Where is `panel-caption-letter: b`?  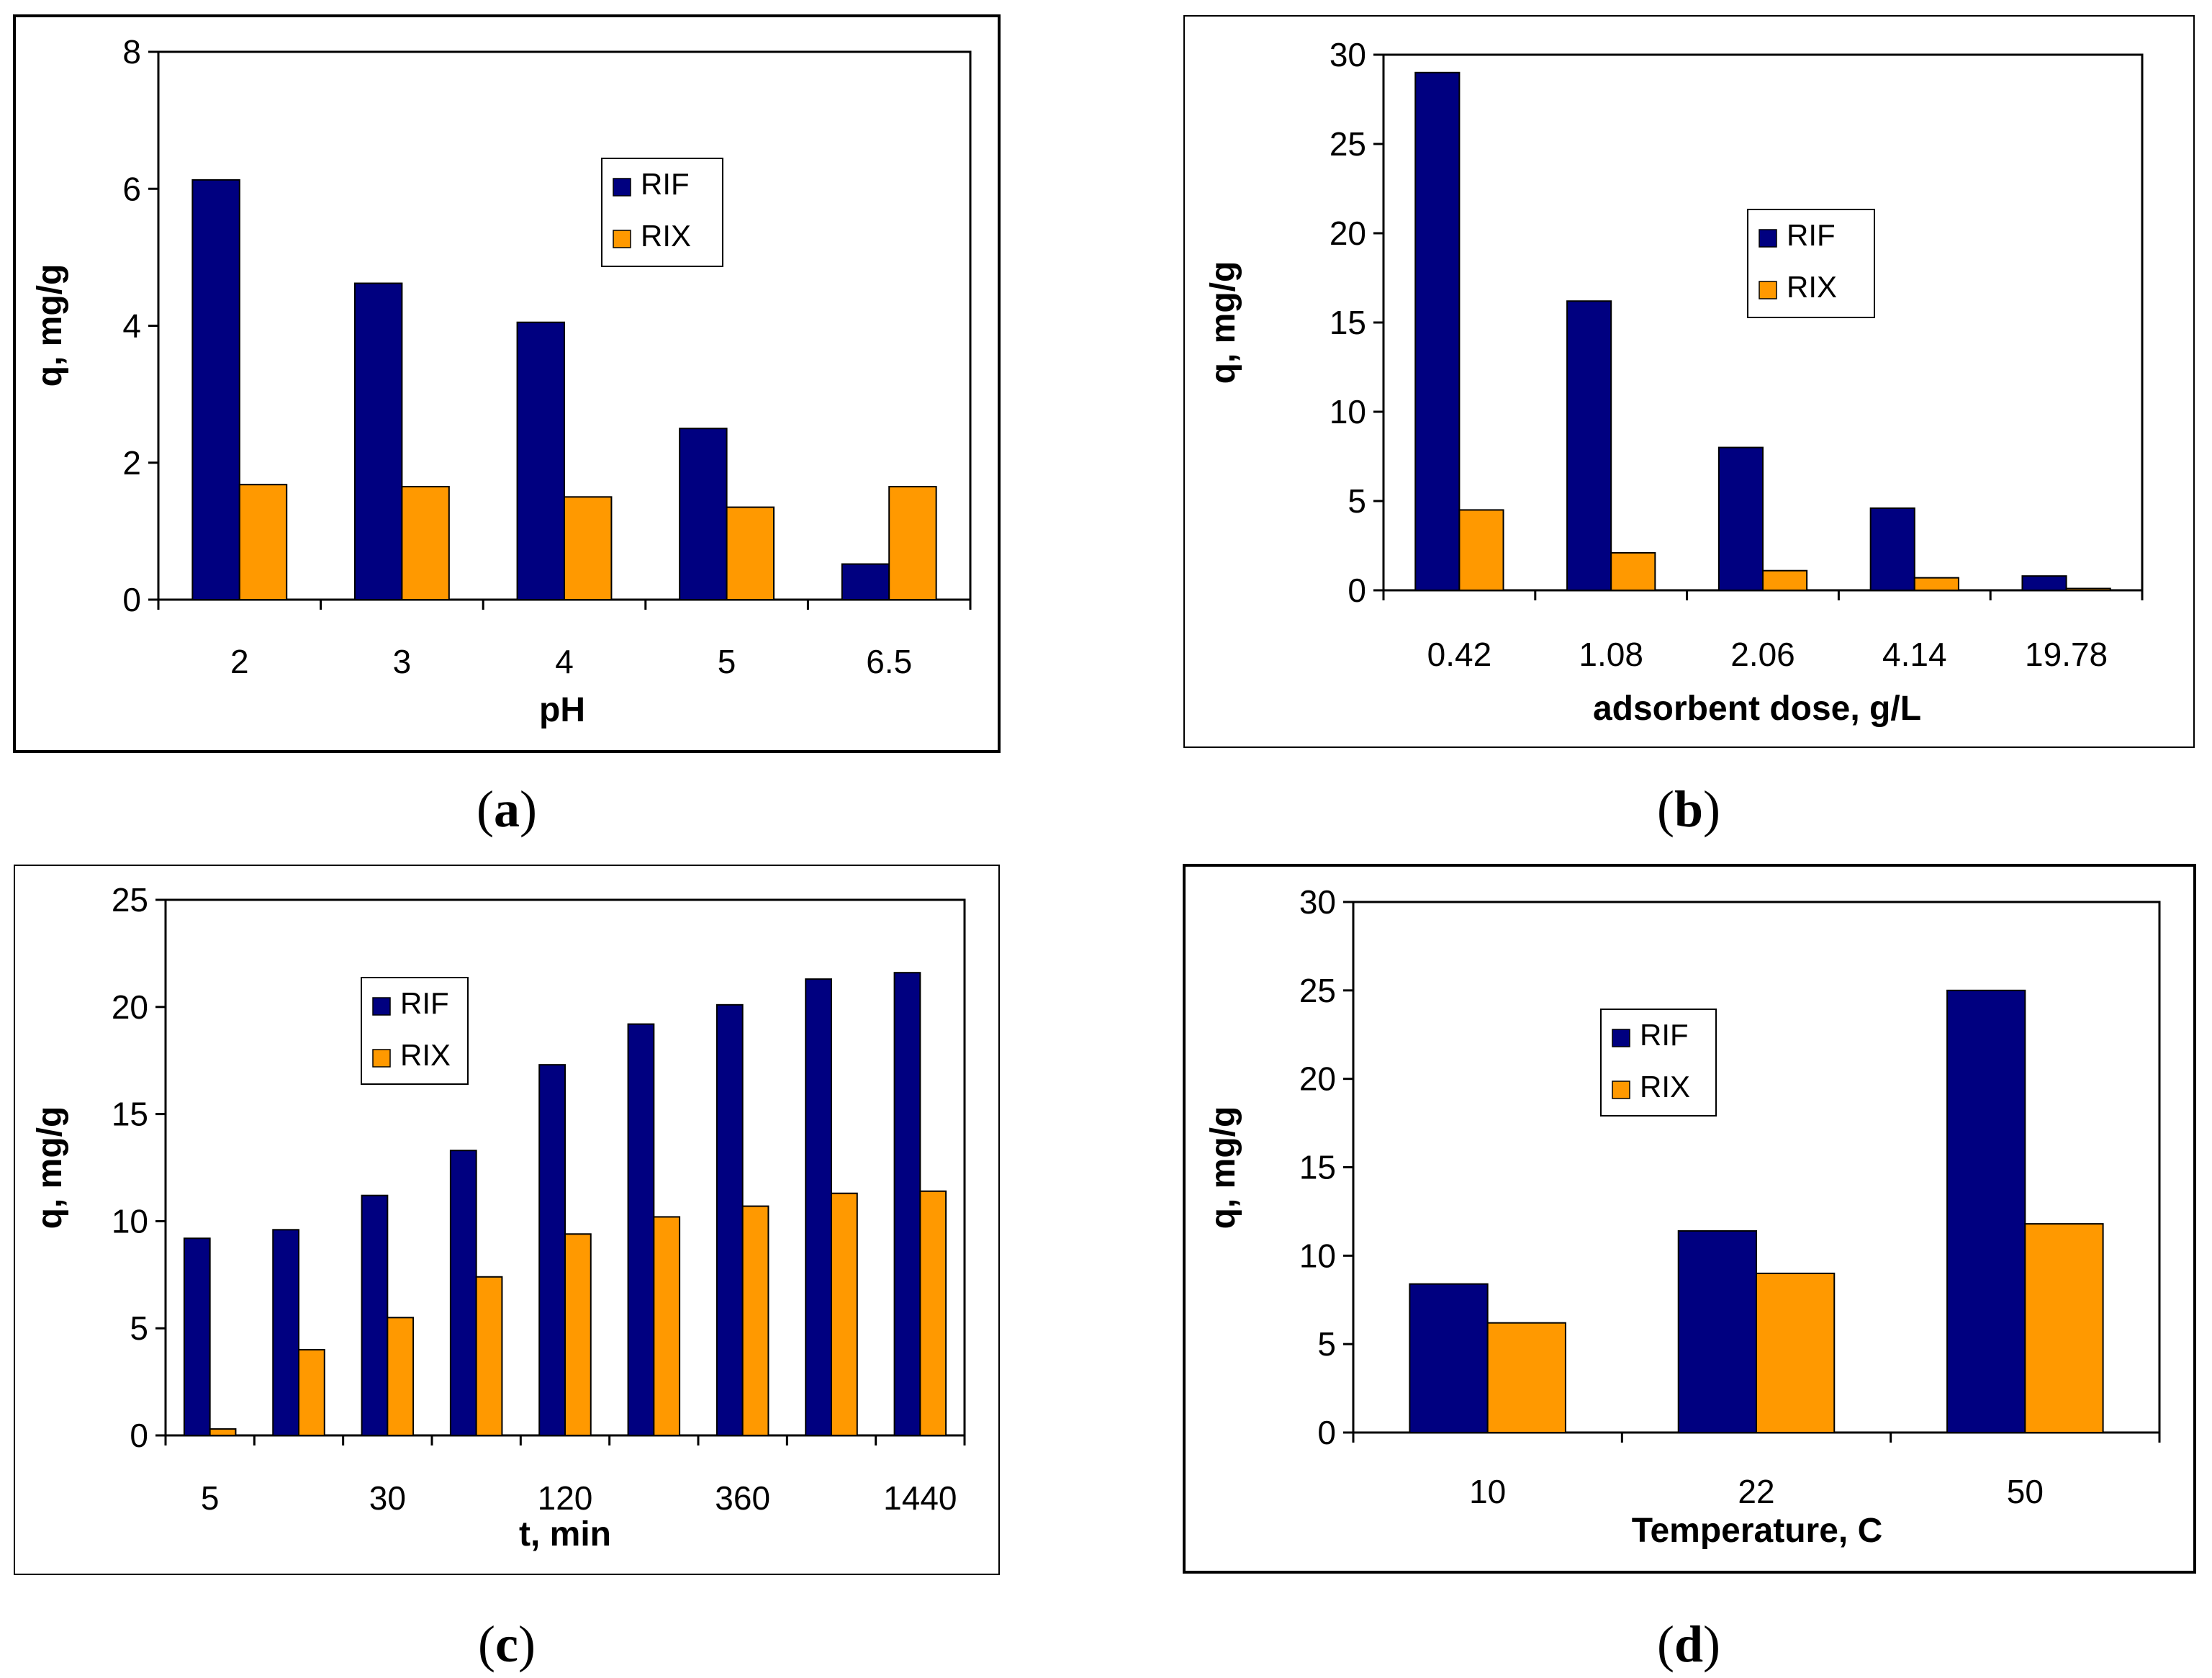 panel-caption-letter: b is located at coordinates (1688, 809).